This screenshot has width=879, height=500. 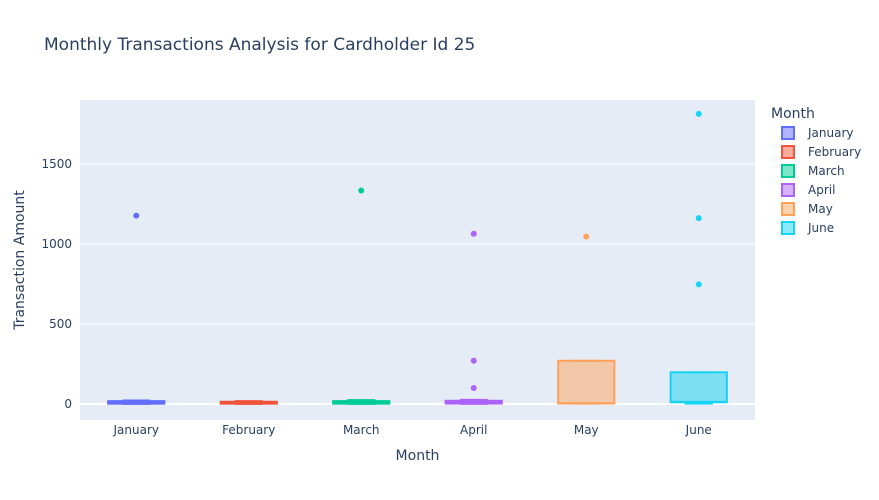 I want to click on x-tick-march: March, so click(x=361, y=430).